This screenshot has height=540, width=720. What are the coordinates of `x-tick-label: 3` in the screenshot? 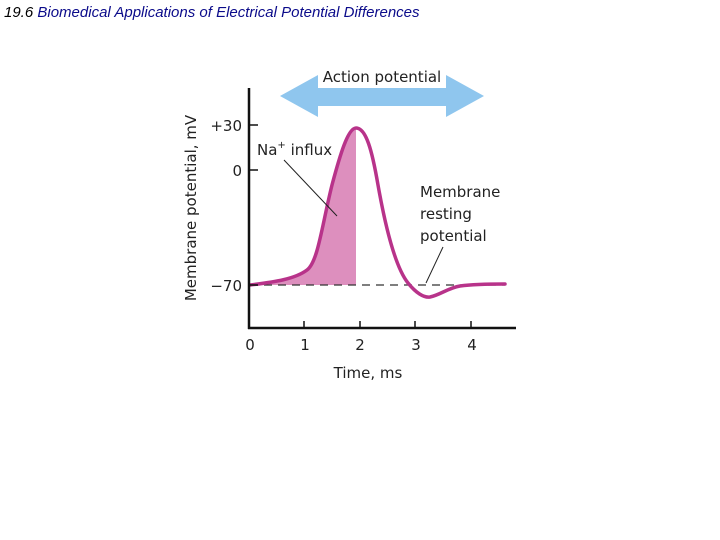 It's located at (416, 345).